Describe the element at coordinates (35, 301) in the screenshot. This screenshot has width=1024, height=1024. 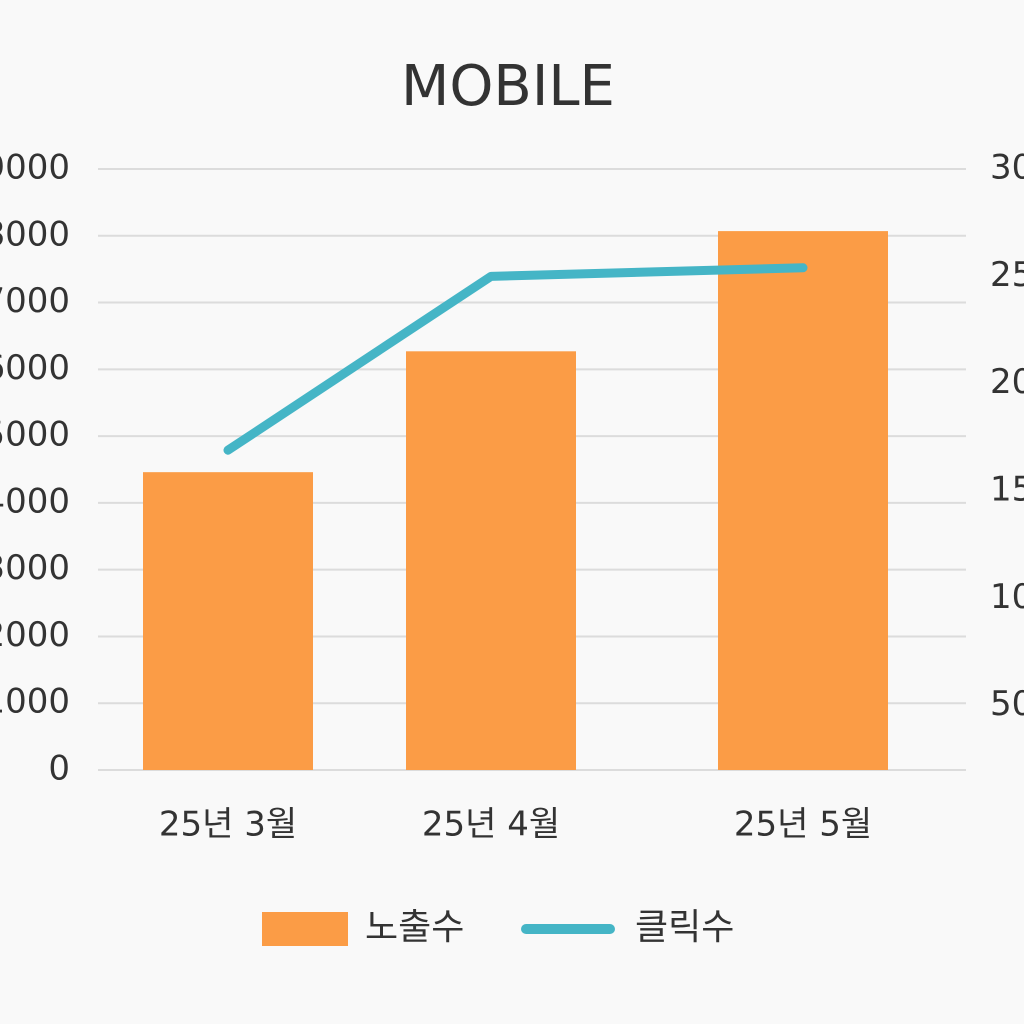
I see `y-tick-label: 7000` at that location.